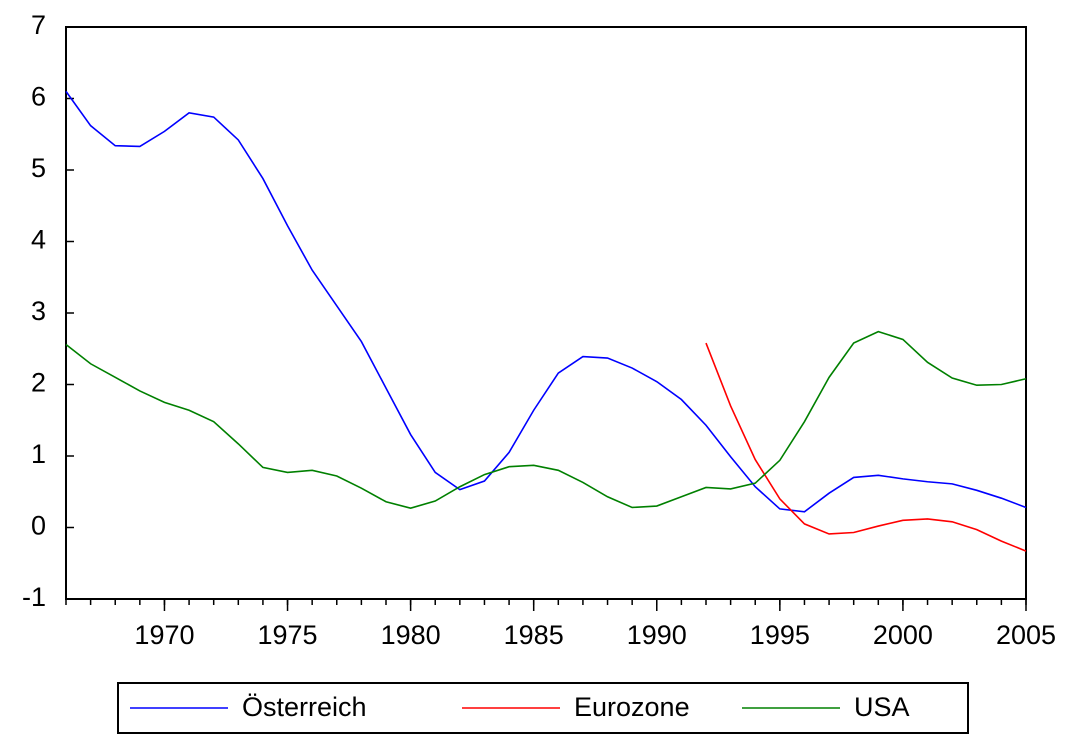  Describe the element at coordinates (411, 635) in the screenshot. I see `x-tick-label: 1980` at that location.